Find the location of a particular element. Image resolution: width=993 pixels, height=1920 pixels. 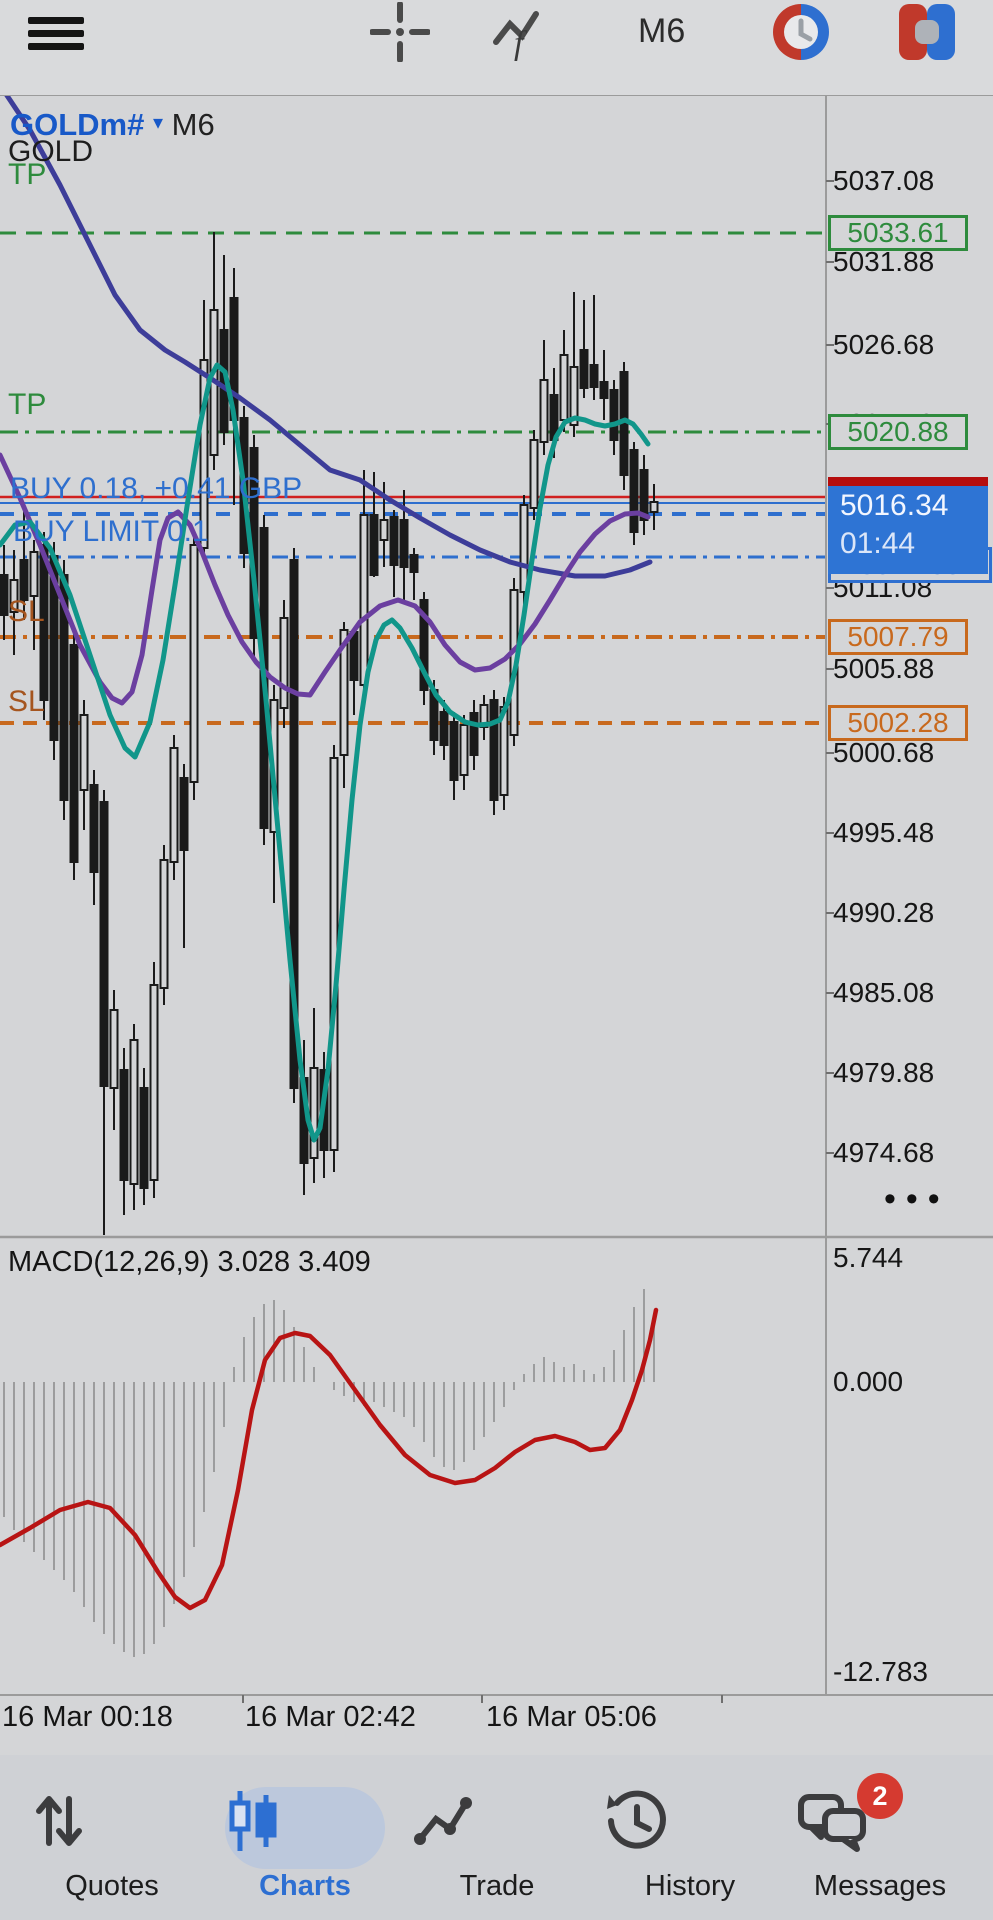

symbol-selector: GOLDm# ▾ M6 is located at coordinates (112, 125).